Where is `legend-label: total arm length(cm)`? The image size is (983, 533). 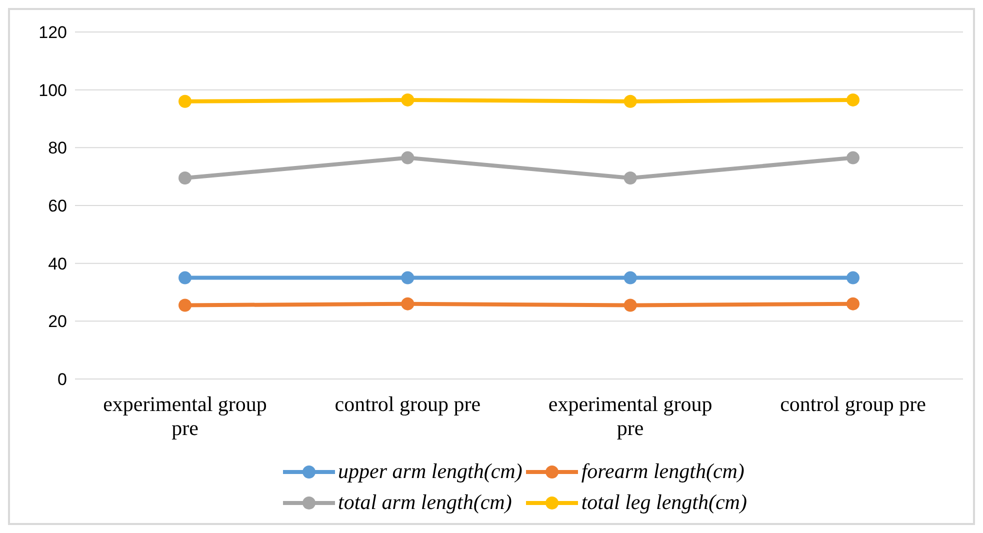
legend-label: total arm length(cm) is located at coordinates (425, 502).